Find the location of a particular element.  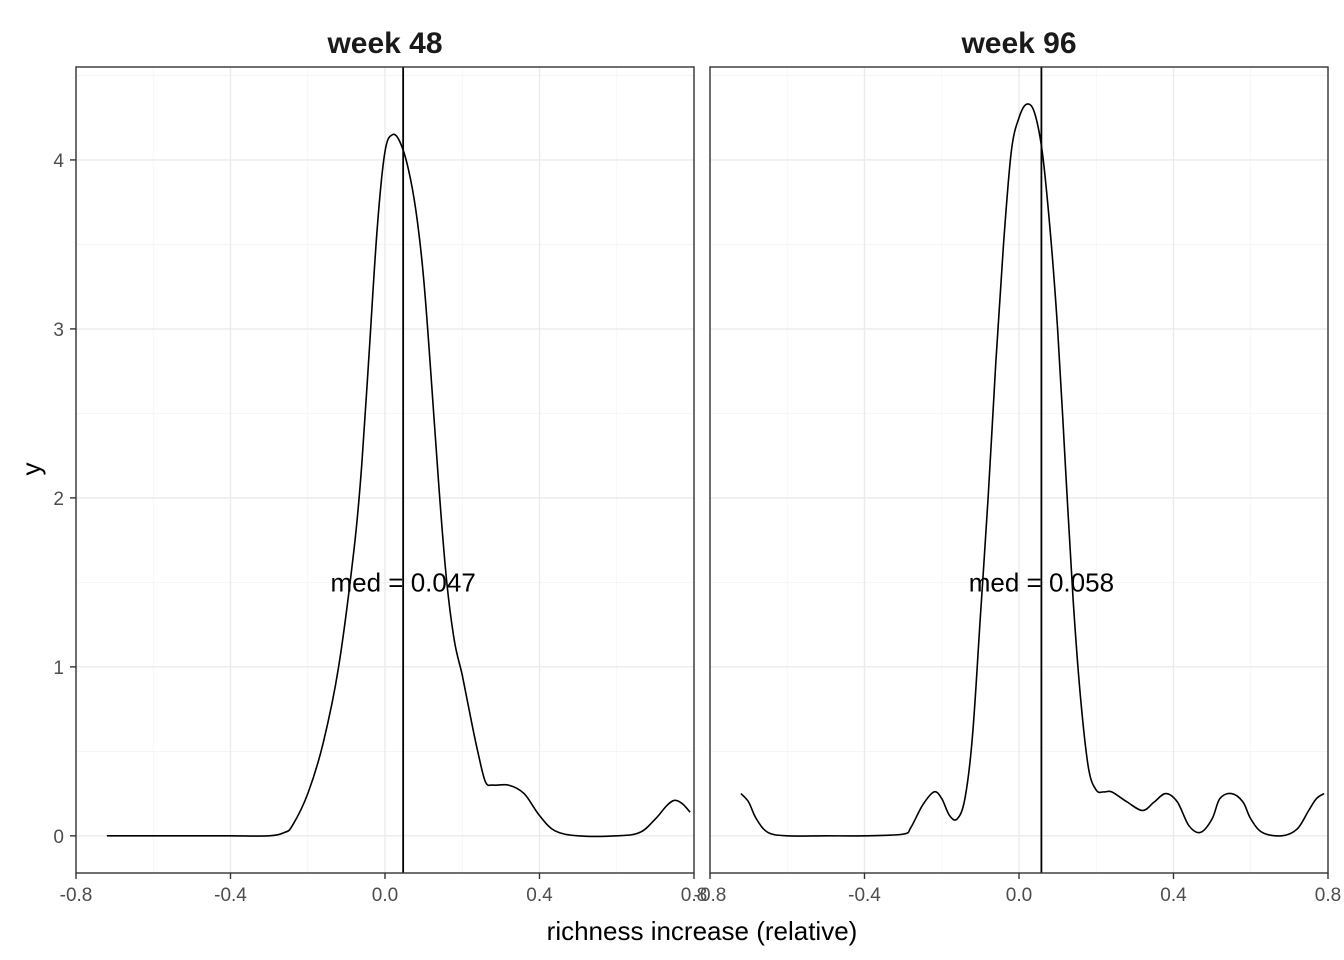

y-axis-title: y is located at coordinates (31, 469).